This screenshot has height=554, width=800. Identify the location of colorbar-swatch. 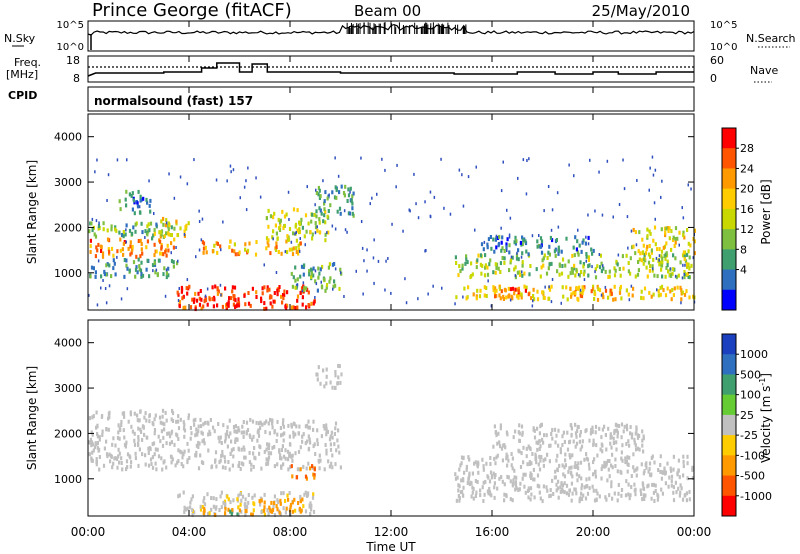
(729, 158).